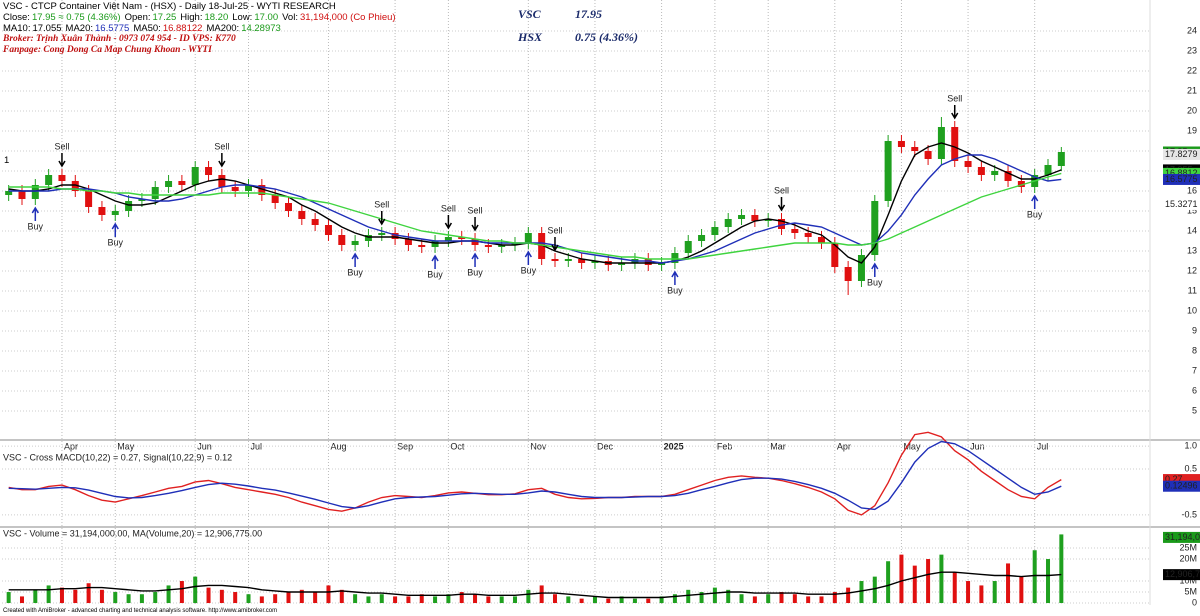  What do you see at coordinates (257, 446) in the screenshot?
I see `x-tick-label: Jul` at bounding box center [257, 446].